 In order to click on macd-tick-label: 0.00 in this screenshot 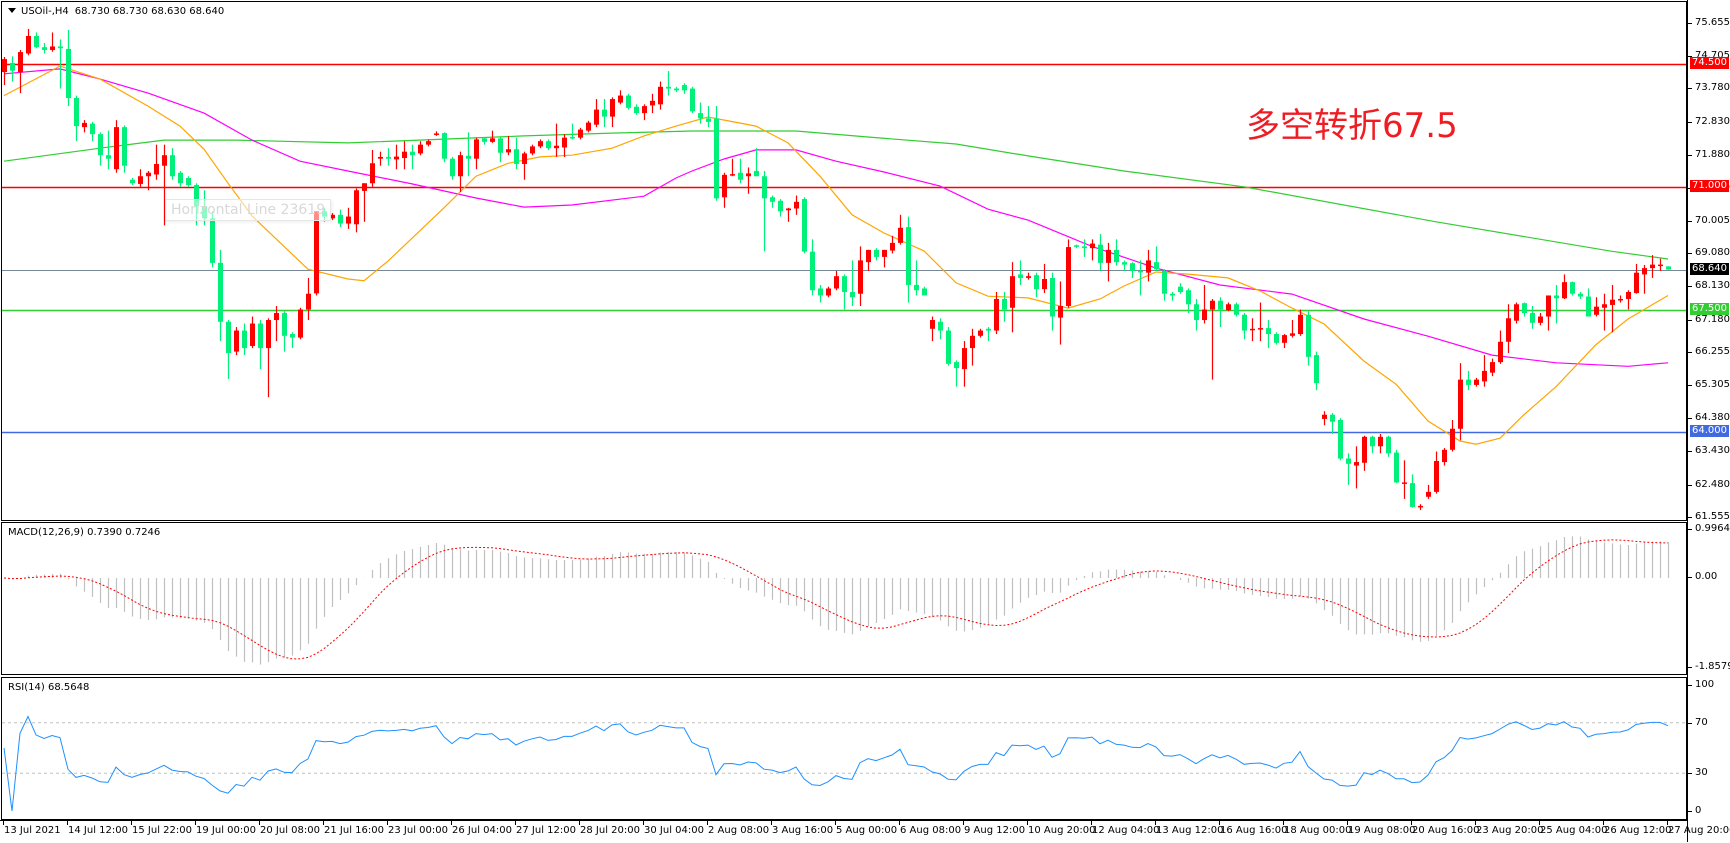, I will do `click(1706, 576)`.